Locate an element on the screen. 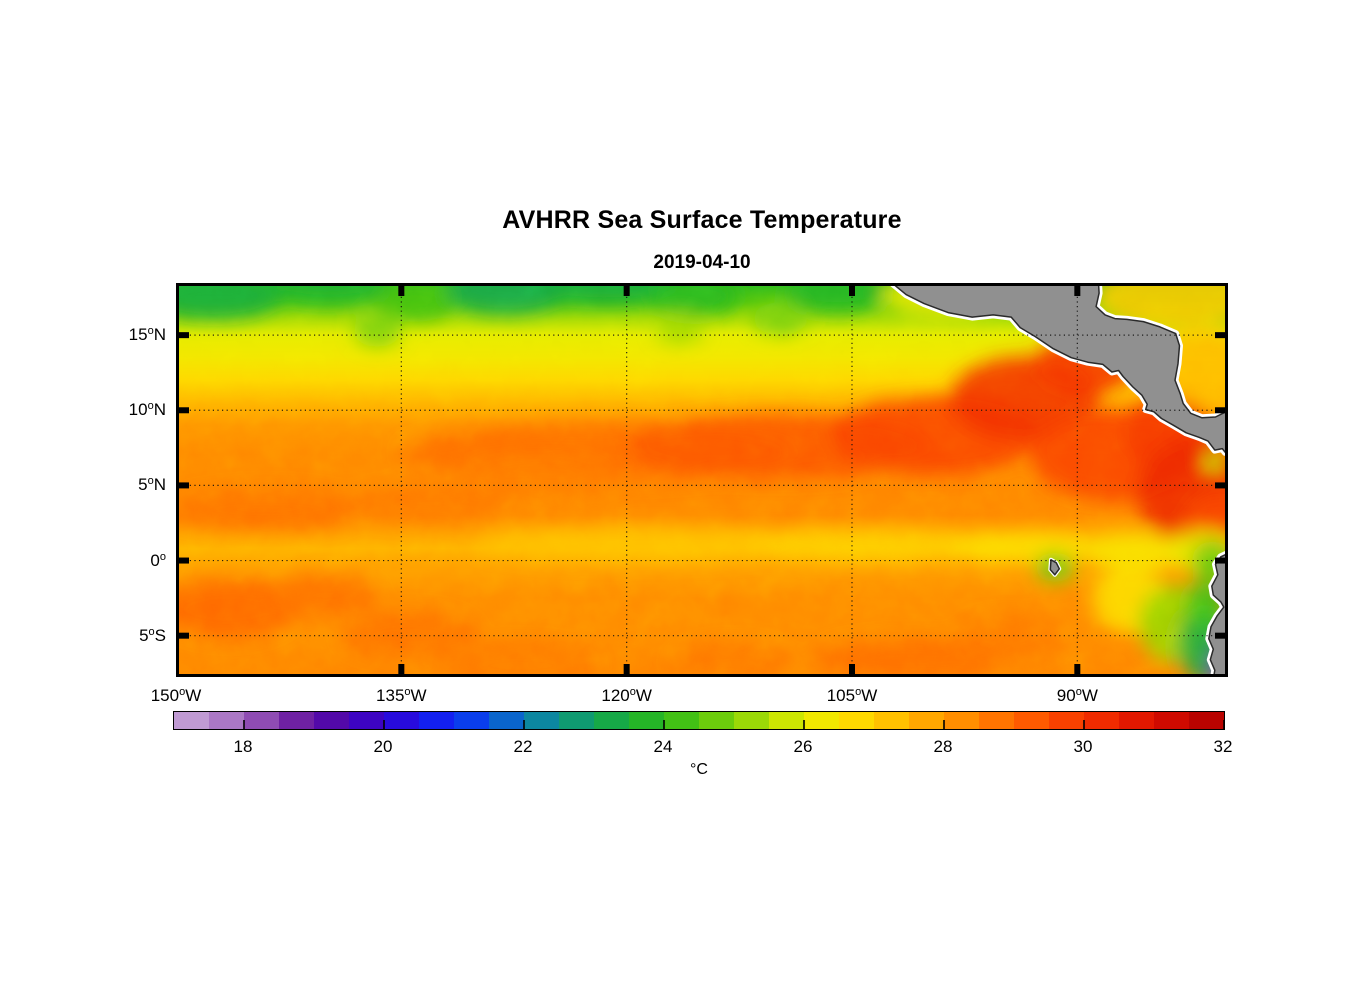 The image size is (1356, 1000). y-tick-label: 15oN is located at coordinates (147, 335).